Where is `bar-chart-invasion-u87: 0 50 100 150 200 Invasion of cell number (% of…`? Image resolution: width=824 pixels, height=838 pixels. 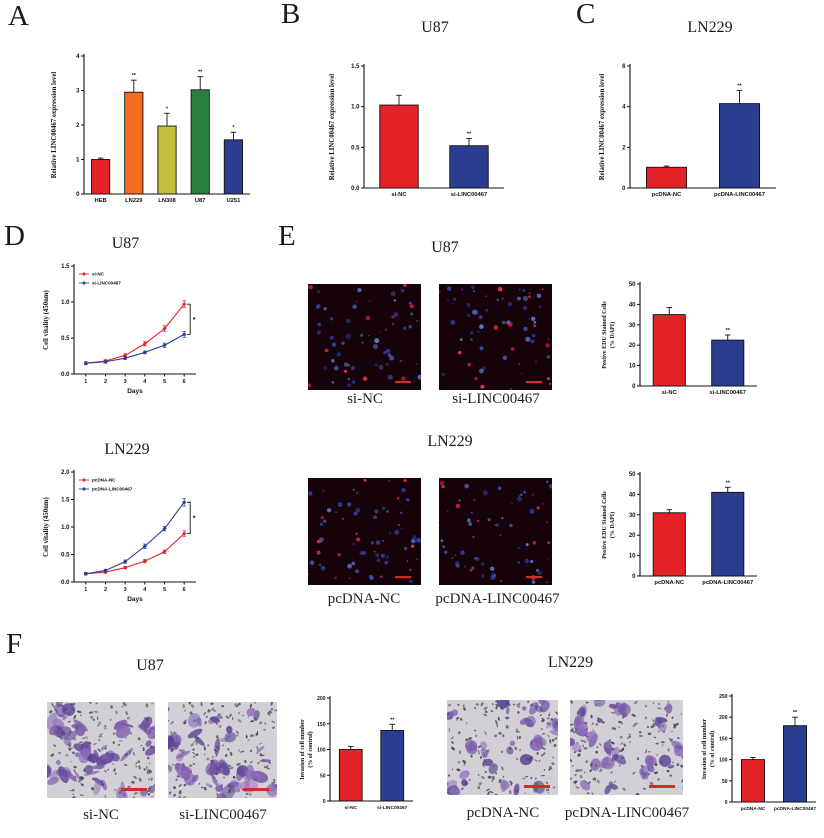 bar-chart-invasion-u87: 0 50 100 150 200 Invasion of cell number (% of… is located at coordinates (360, 757).